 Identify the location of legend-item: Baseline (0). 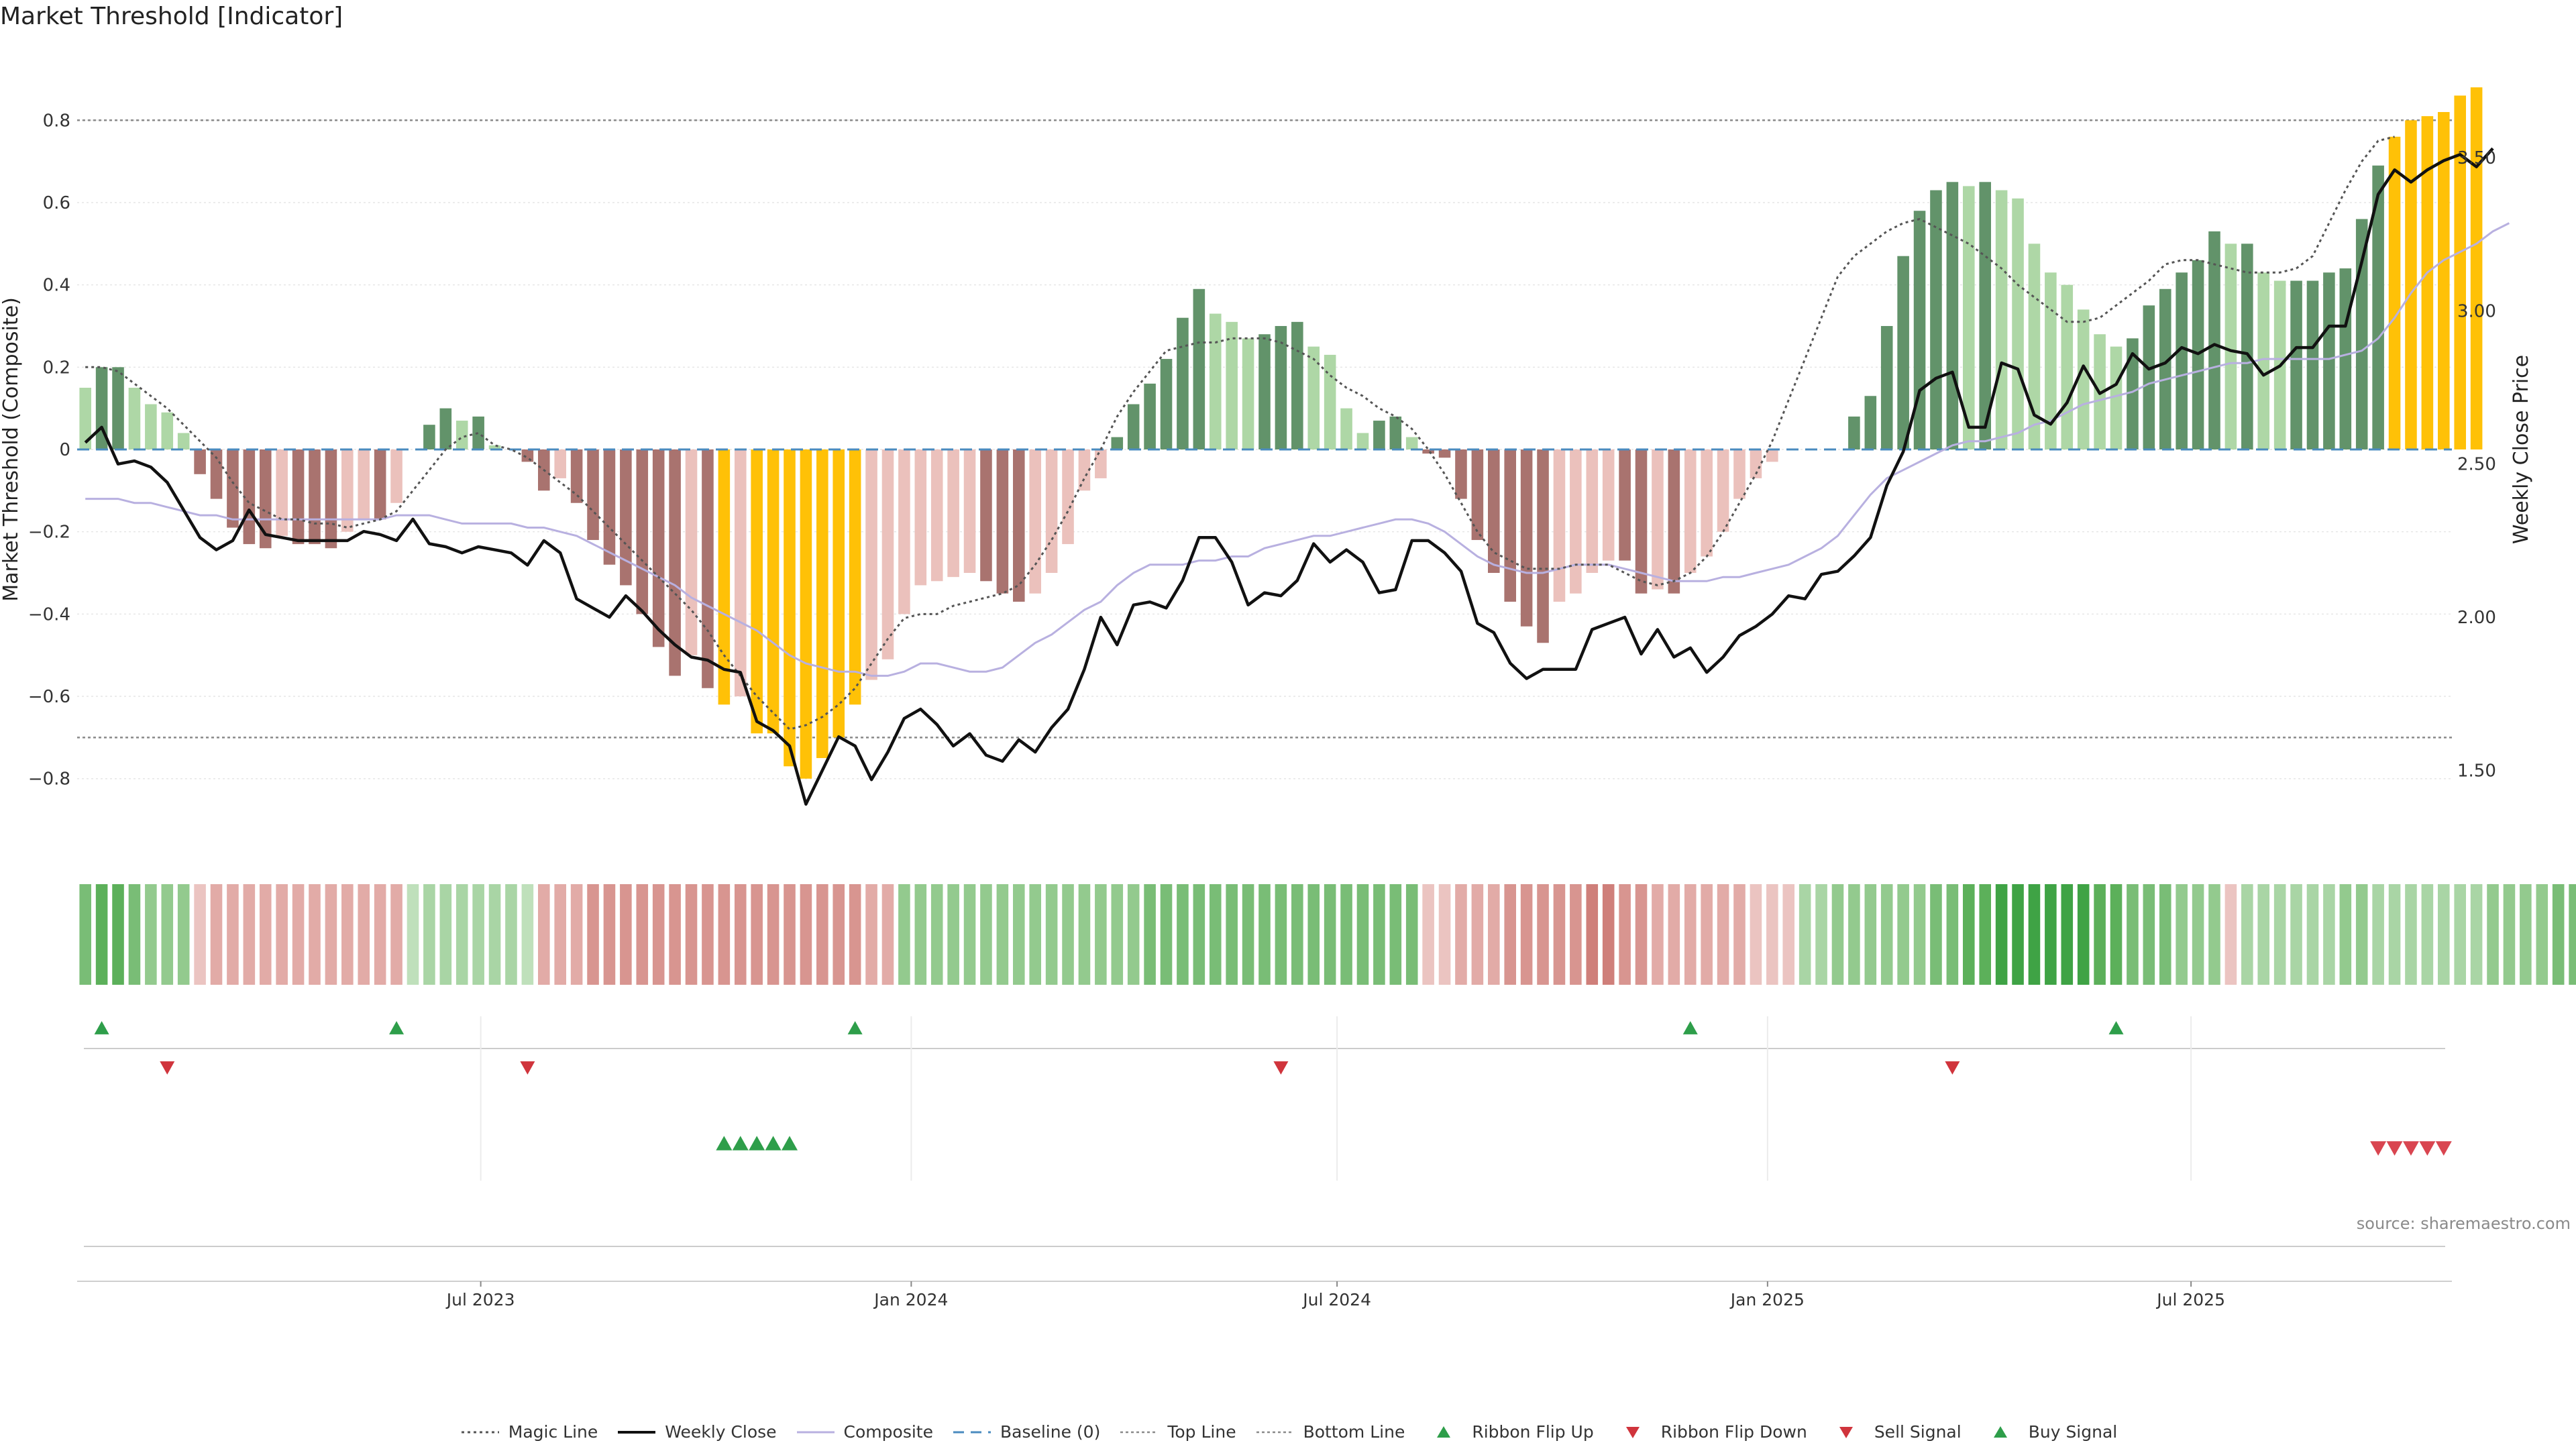
(1025, 1432).